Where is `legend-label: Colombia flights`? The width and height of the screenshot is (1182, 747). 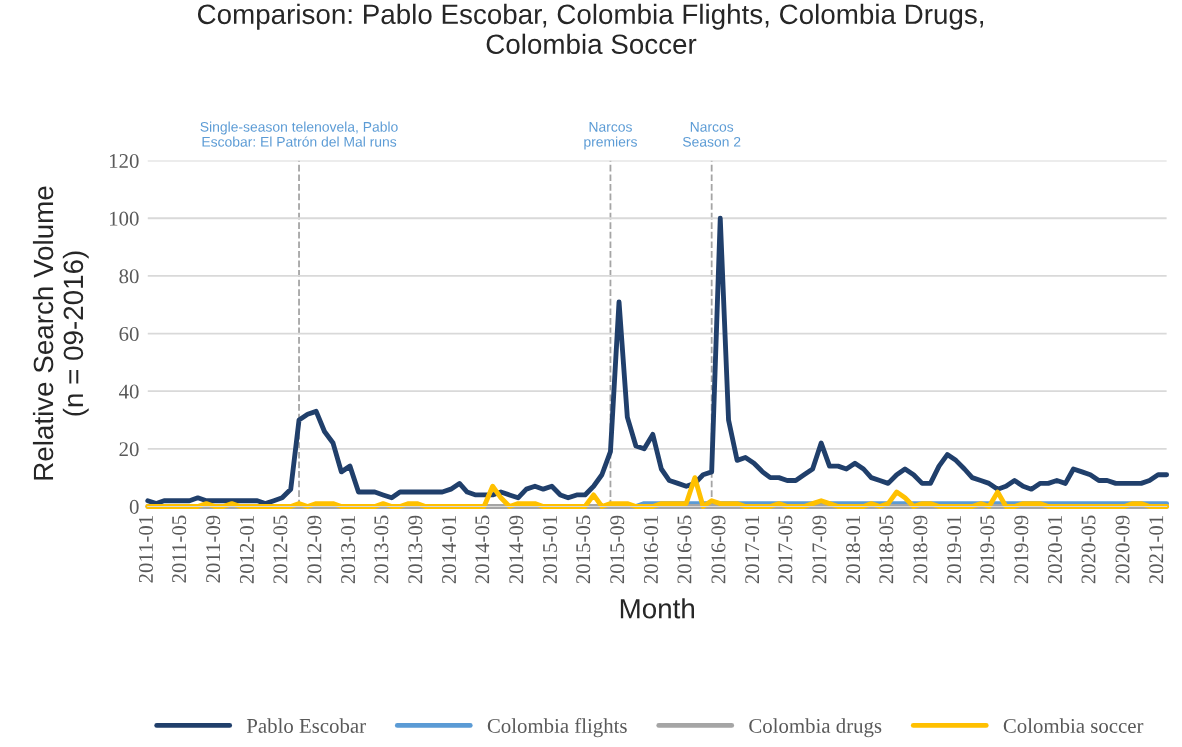
legend-label: Colombia flights is located at coordinates (557, 728).